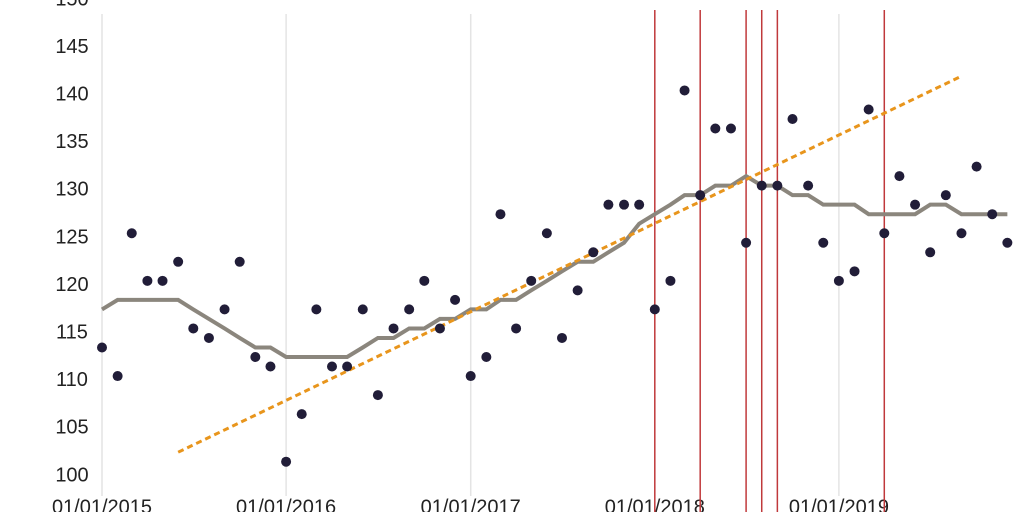  What do you see at coordinates (71, 475) in the screenshot?
I see `y-tick-label: 100` at bounding box center [71, 475].